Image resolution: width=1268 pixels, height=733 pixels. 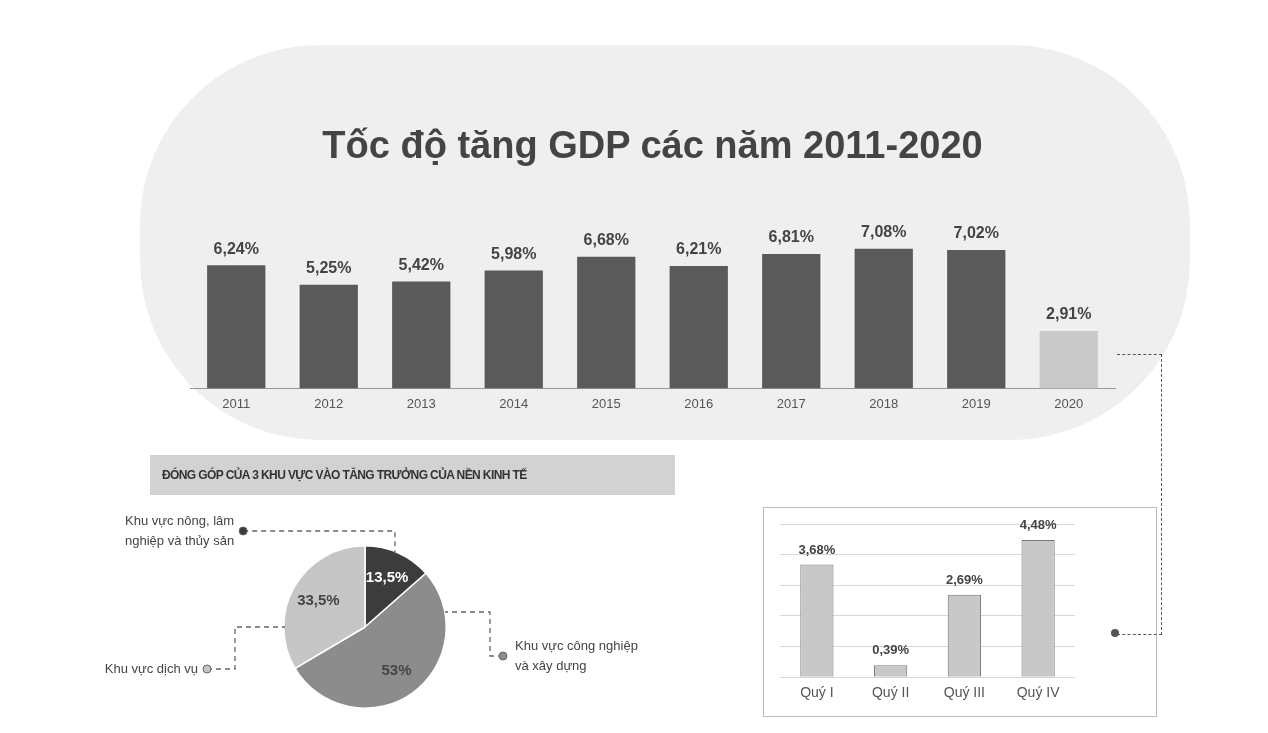 I want to click on data-label: 3,68%, so click(x=817, y=549).